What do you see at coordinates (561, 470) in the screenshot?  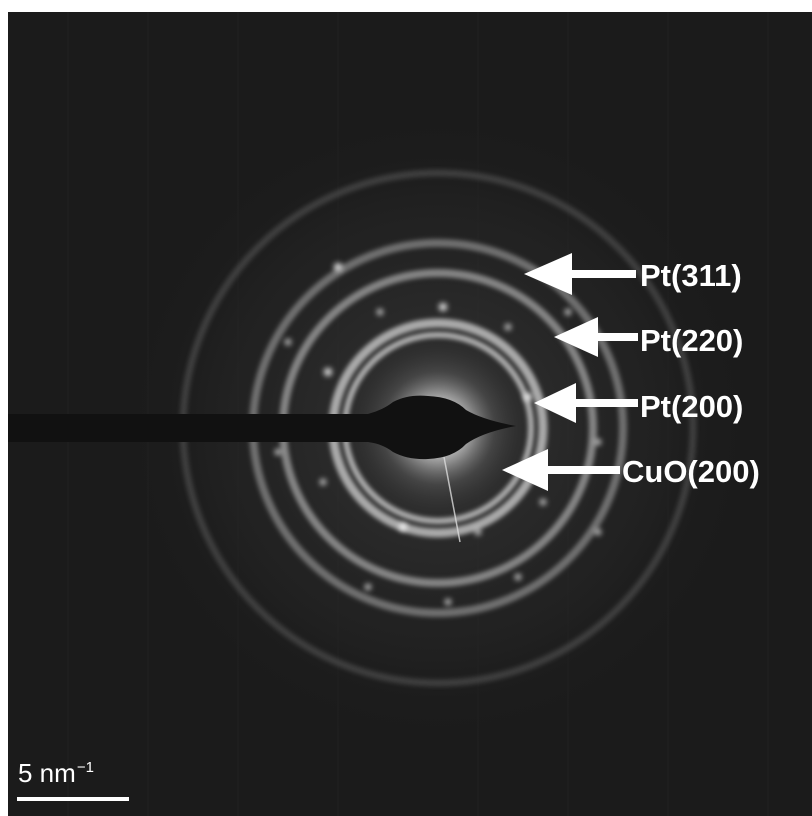 I see `arrow-cuo200` at bounding box center [561, 470].